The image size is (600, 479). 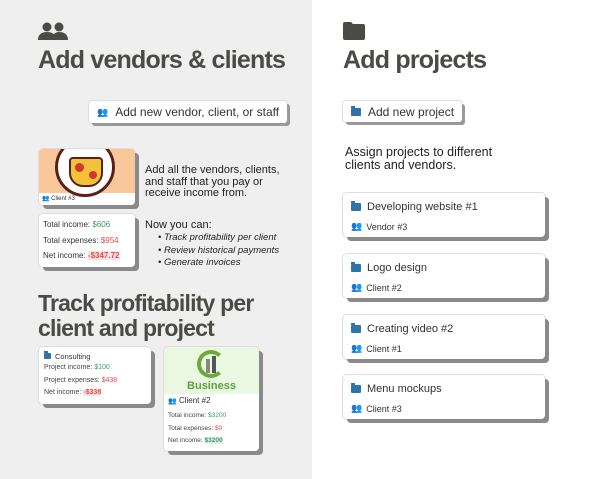 What do you see at coordinates (387, 226) in the screenshot?
I see `project-party: Vendor #3` at bounding box center [387, 226].